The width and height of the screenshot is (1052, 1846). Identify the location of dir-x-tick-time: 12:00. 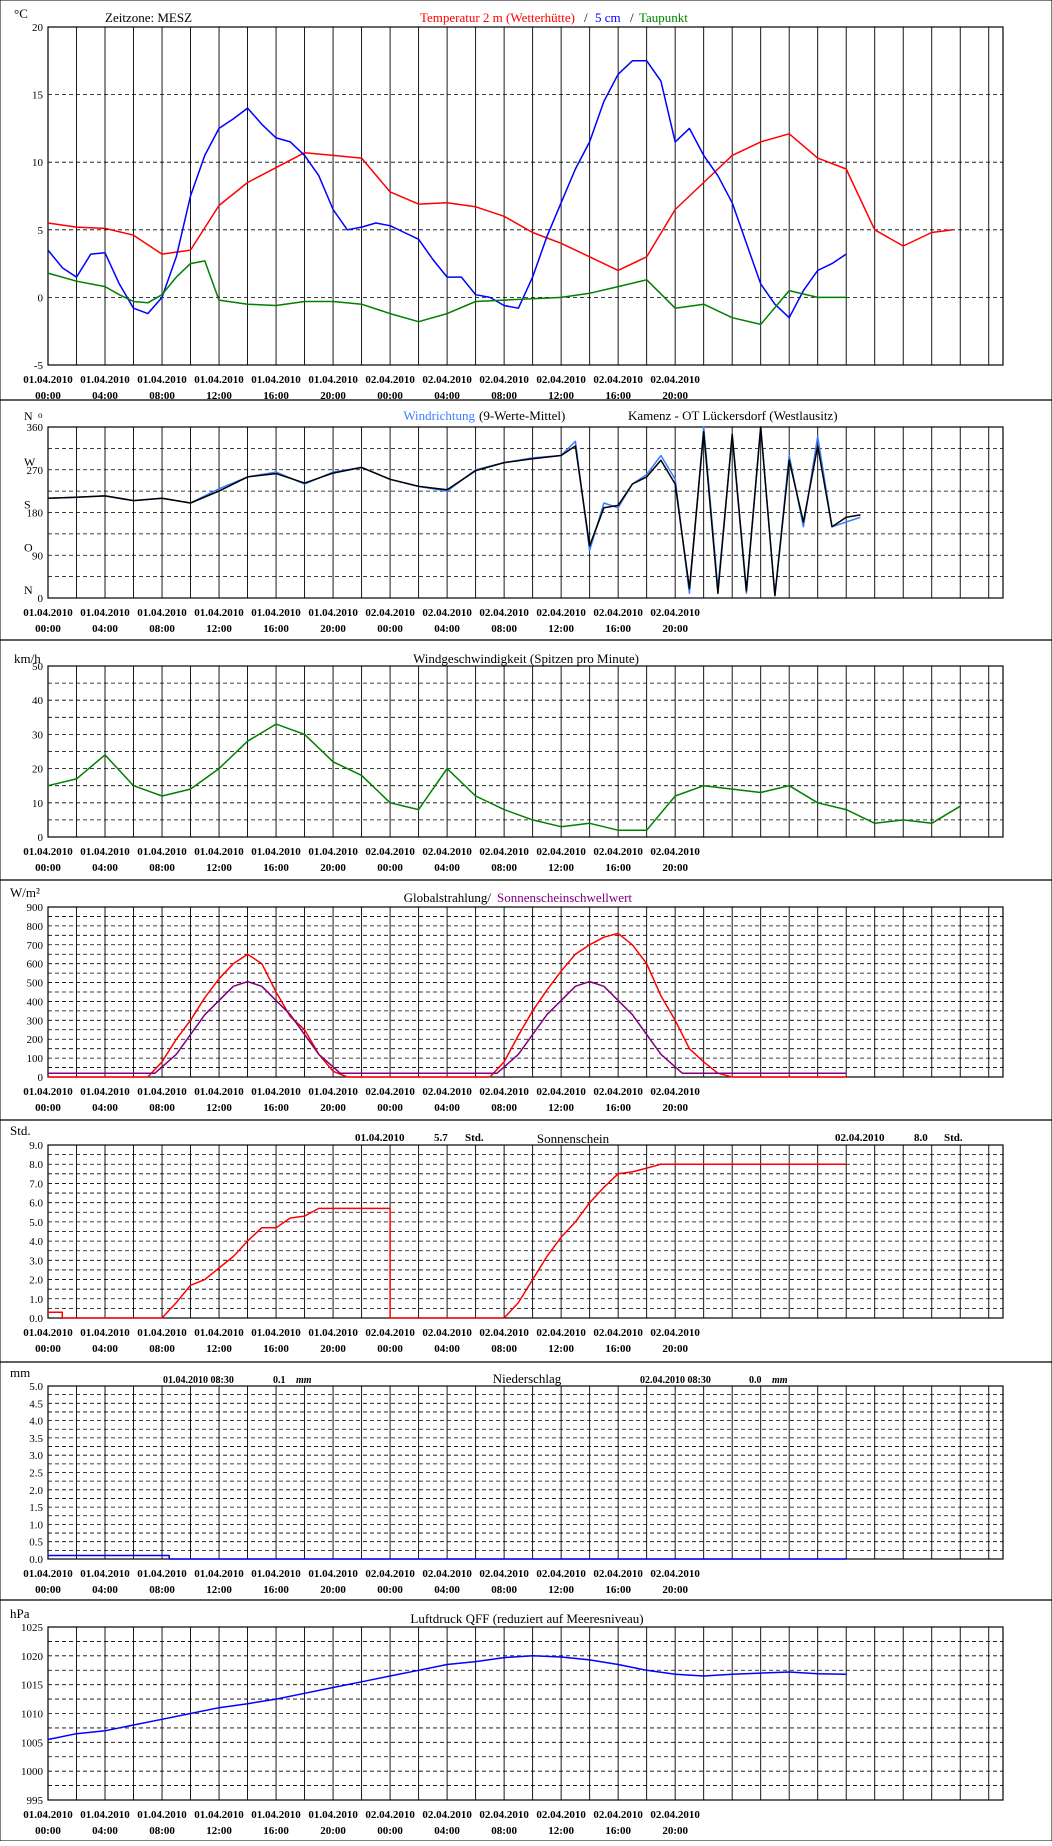
(219, 629).